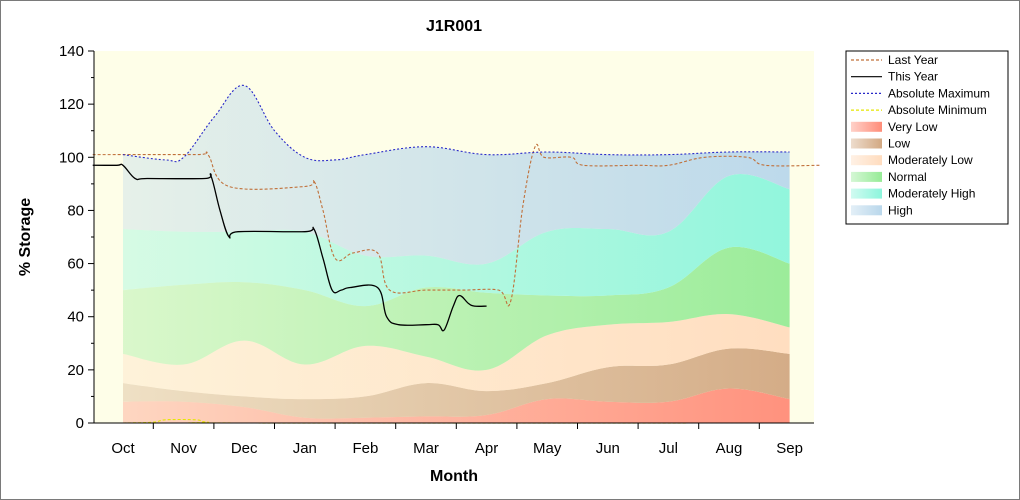  What do you see at coordinates (456, 123) in the screenshot?
I see `series-line-absolute-maximum` at bounding box center [456, 123].